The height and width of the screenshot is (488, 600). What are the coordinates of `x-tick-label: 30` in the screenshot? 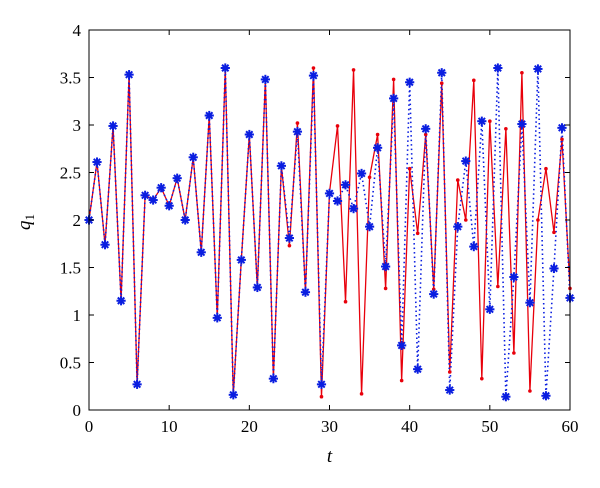 It's located at (329, 426).